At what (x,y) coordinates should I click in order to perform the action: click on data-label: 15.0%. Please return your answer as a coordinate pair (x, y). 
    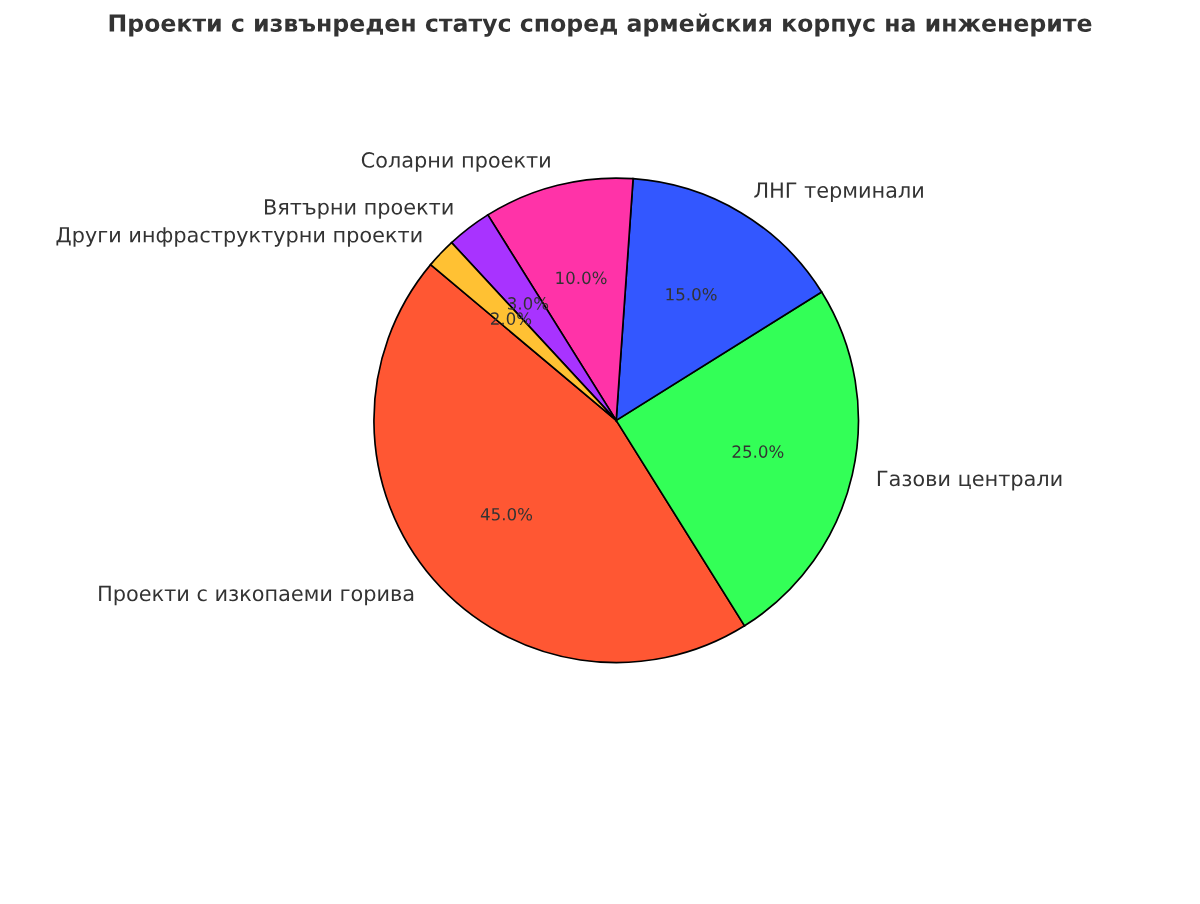
    Looking at the image, I should click on (691, 294).